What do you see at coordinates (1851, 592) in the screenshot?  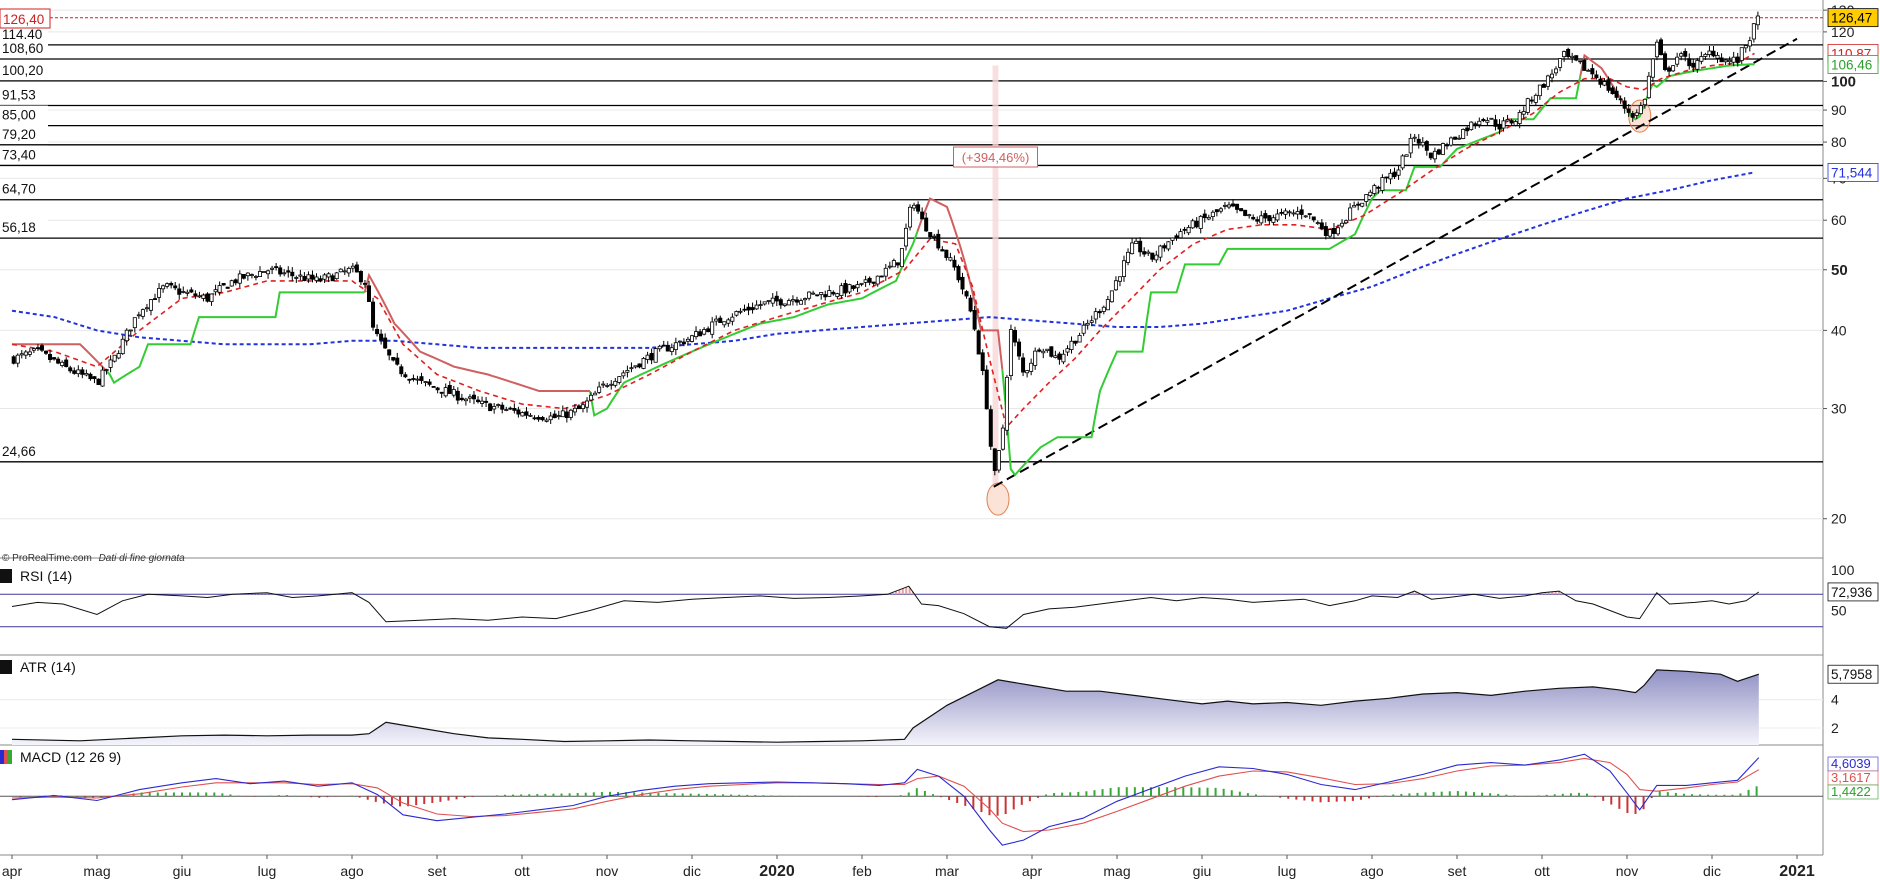 I see `rsi-badge: 72,936` at bounding box center [1851, 592].